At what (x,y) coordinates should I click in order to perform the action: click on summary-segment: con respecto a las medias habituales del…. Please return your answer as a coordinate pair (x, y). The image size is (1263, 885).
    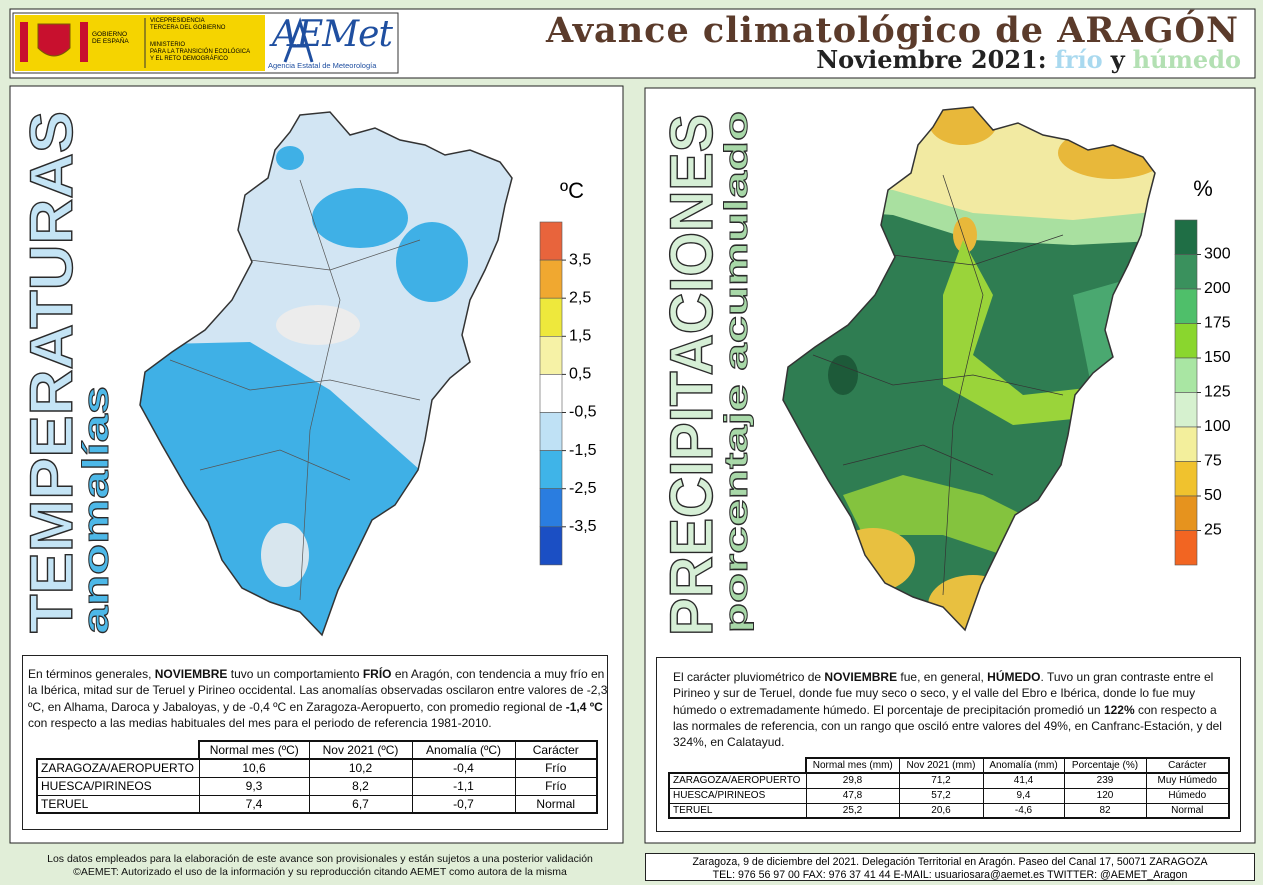
    Looking at the image, I should click on (260, 722).